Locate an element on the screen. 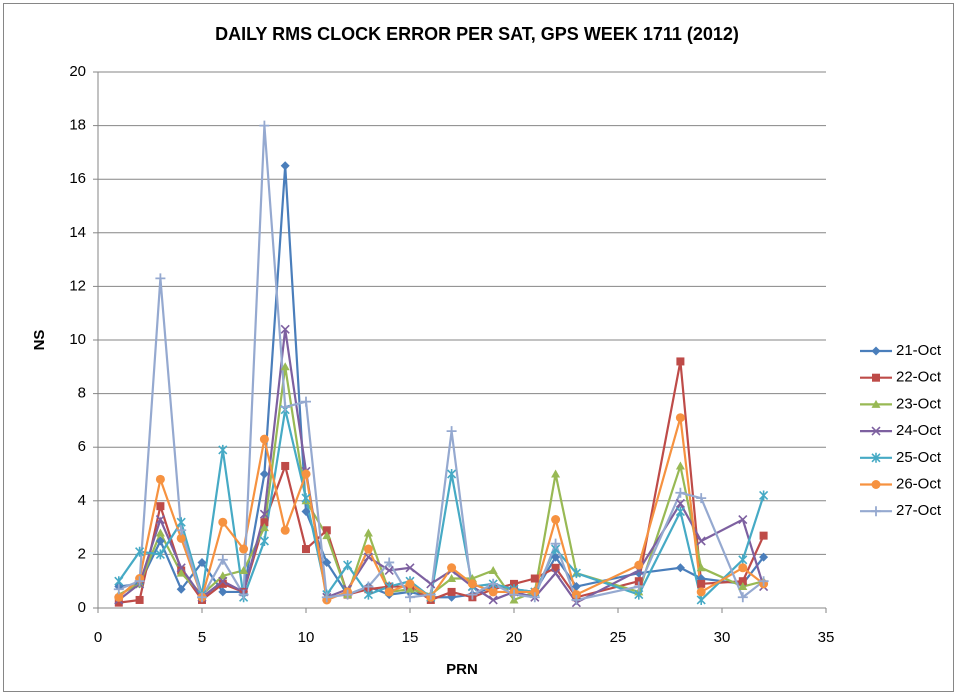  y-tick-label: 8 is located at coordinates (82, 393).